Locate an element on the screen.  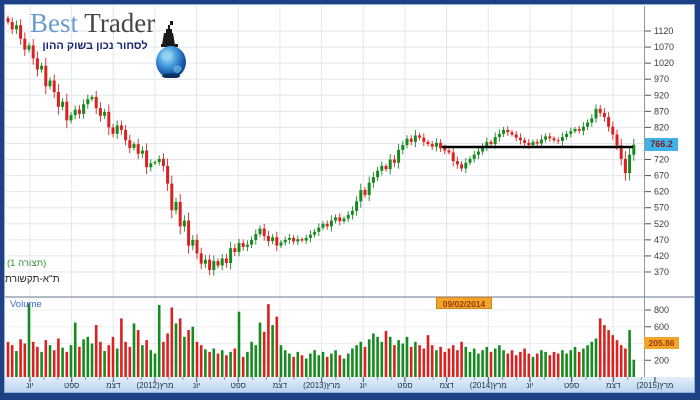
price-tick-label: 520 is located at coordinates (661, 224).